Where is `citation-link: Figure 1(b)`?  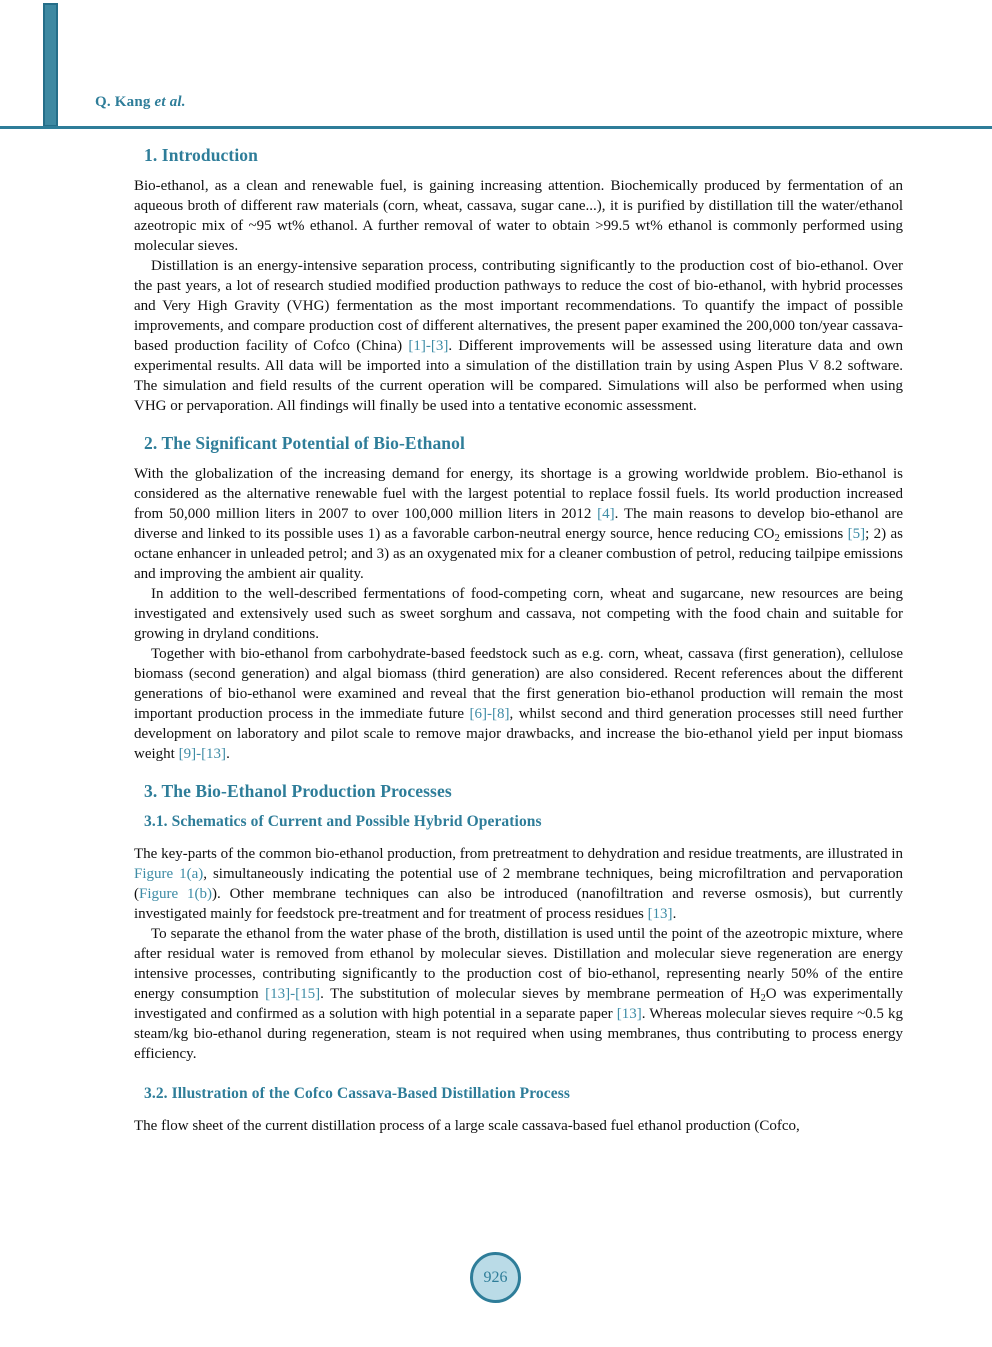
citation-link: Figure 1(b) is located at coordinates (176, 894).